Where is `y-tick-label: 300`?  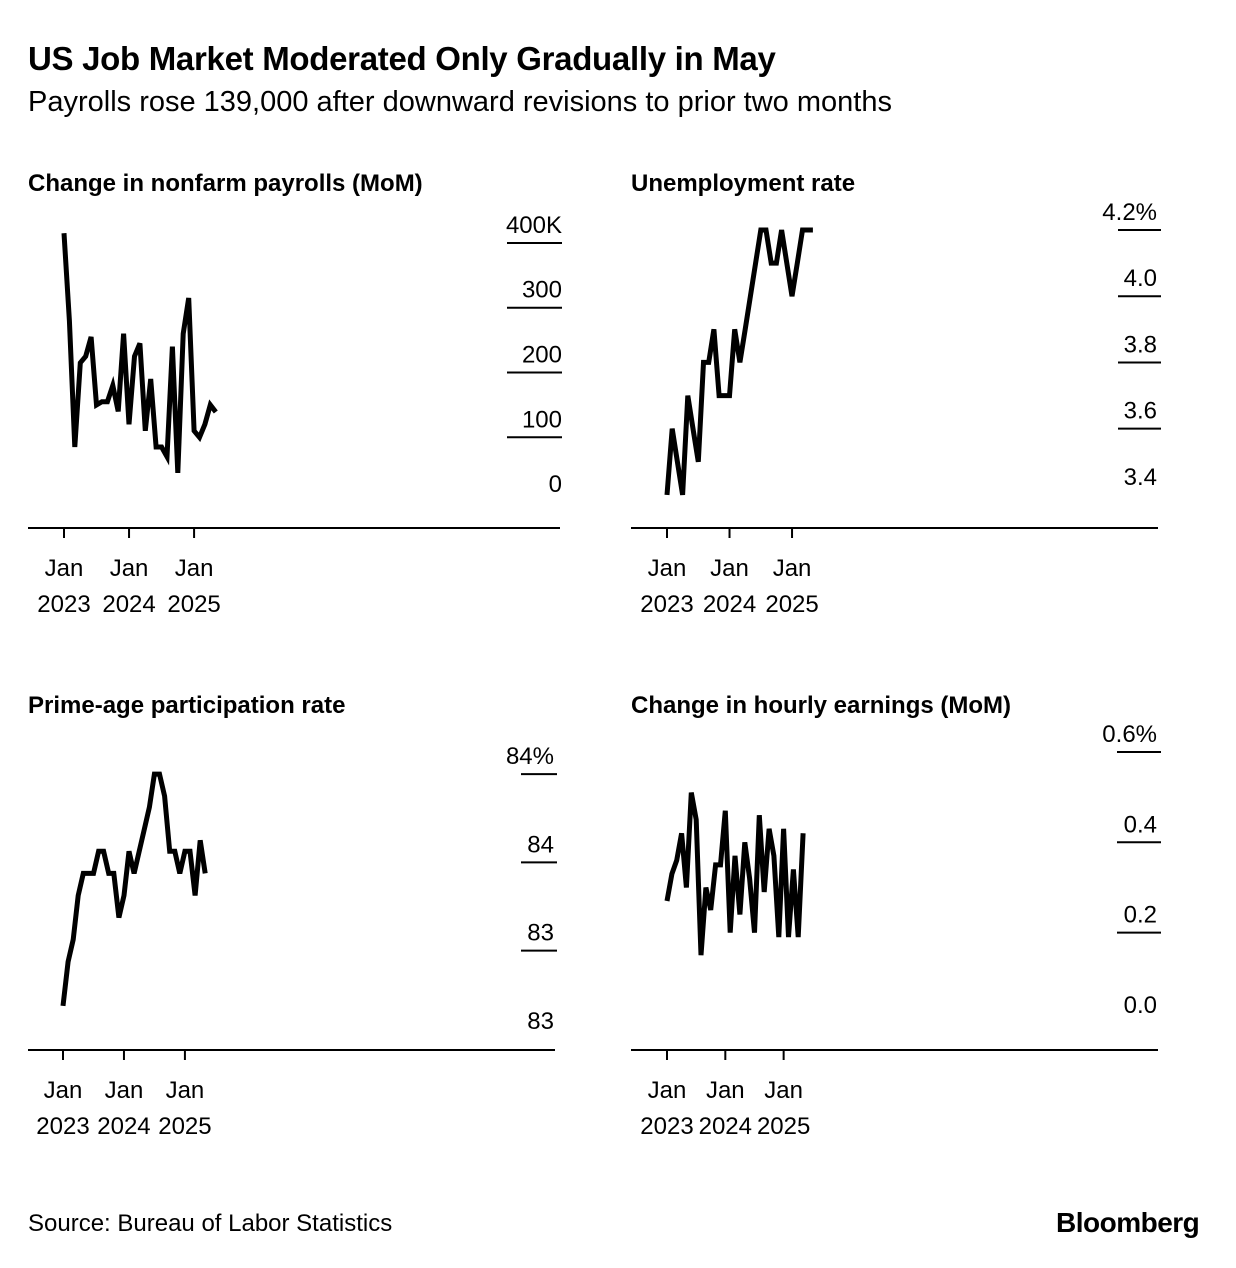
y-tick-label: 300 is located at coordinates (542, 290).